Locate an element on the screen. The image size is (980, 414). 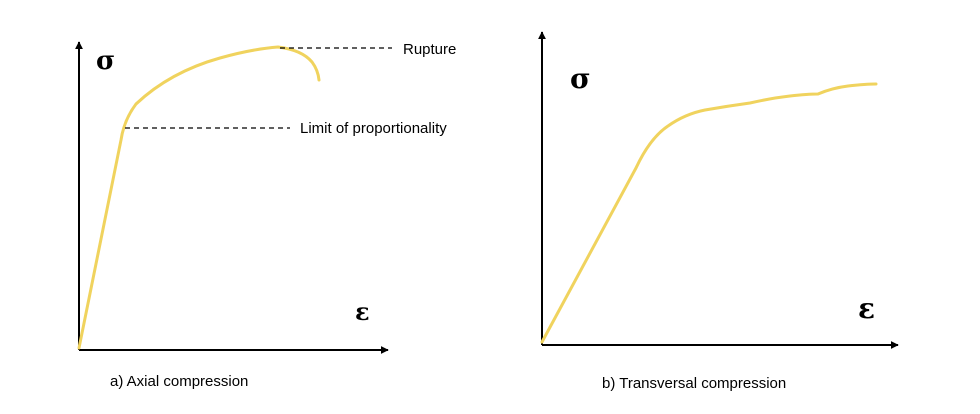
rupture-label: Rupture is located at coordinates (429, 49).